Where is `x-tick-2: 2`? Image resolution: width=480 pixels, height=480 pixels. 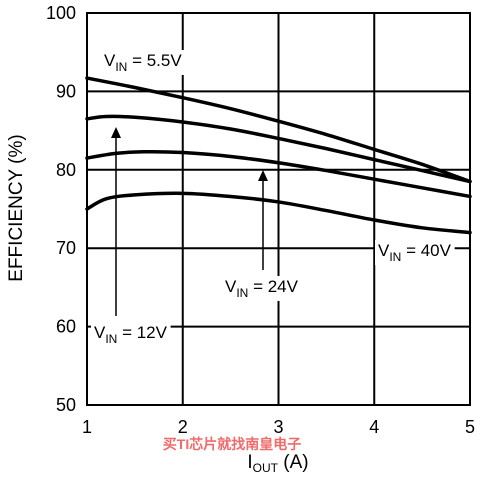 x-tick-2: 2 is located at coordinates (183, 427).